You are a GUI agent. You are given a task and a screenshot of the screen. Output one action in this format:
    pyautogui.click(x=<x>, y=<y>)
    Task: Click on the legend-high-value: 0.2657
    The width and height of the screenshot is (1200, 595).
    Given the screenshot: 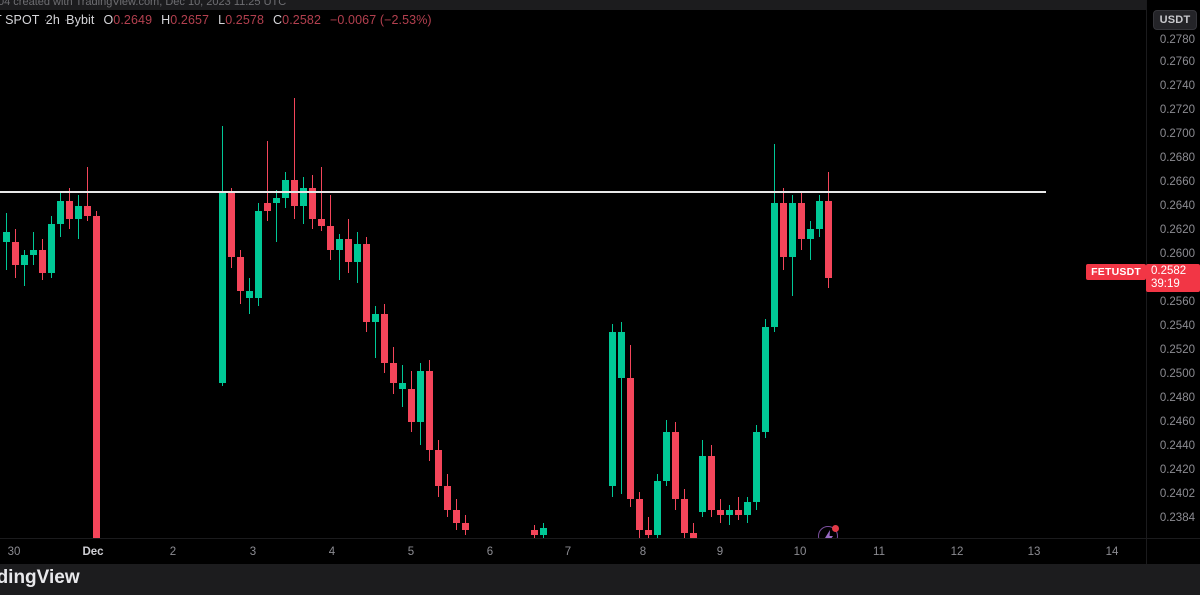 What is the action you would take?
    pyautogui.click(x=190, y=20)
    